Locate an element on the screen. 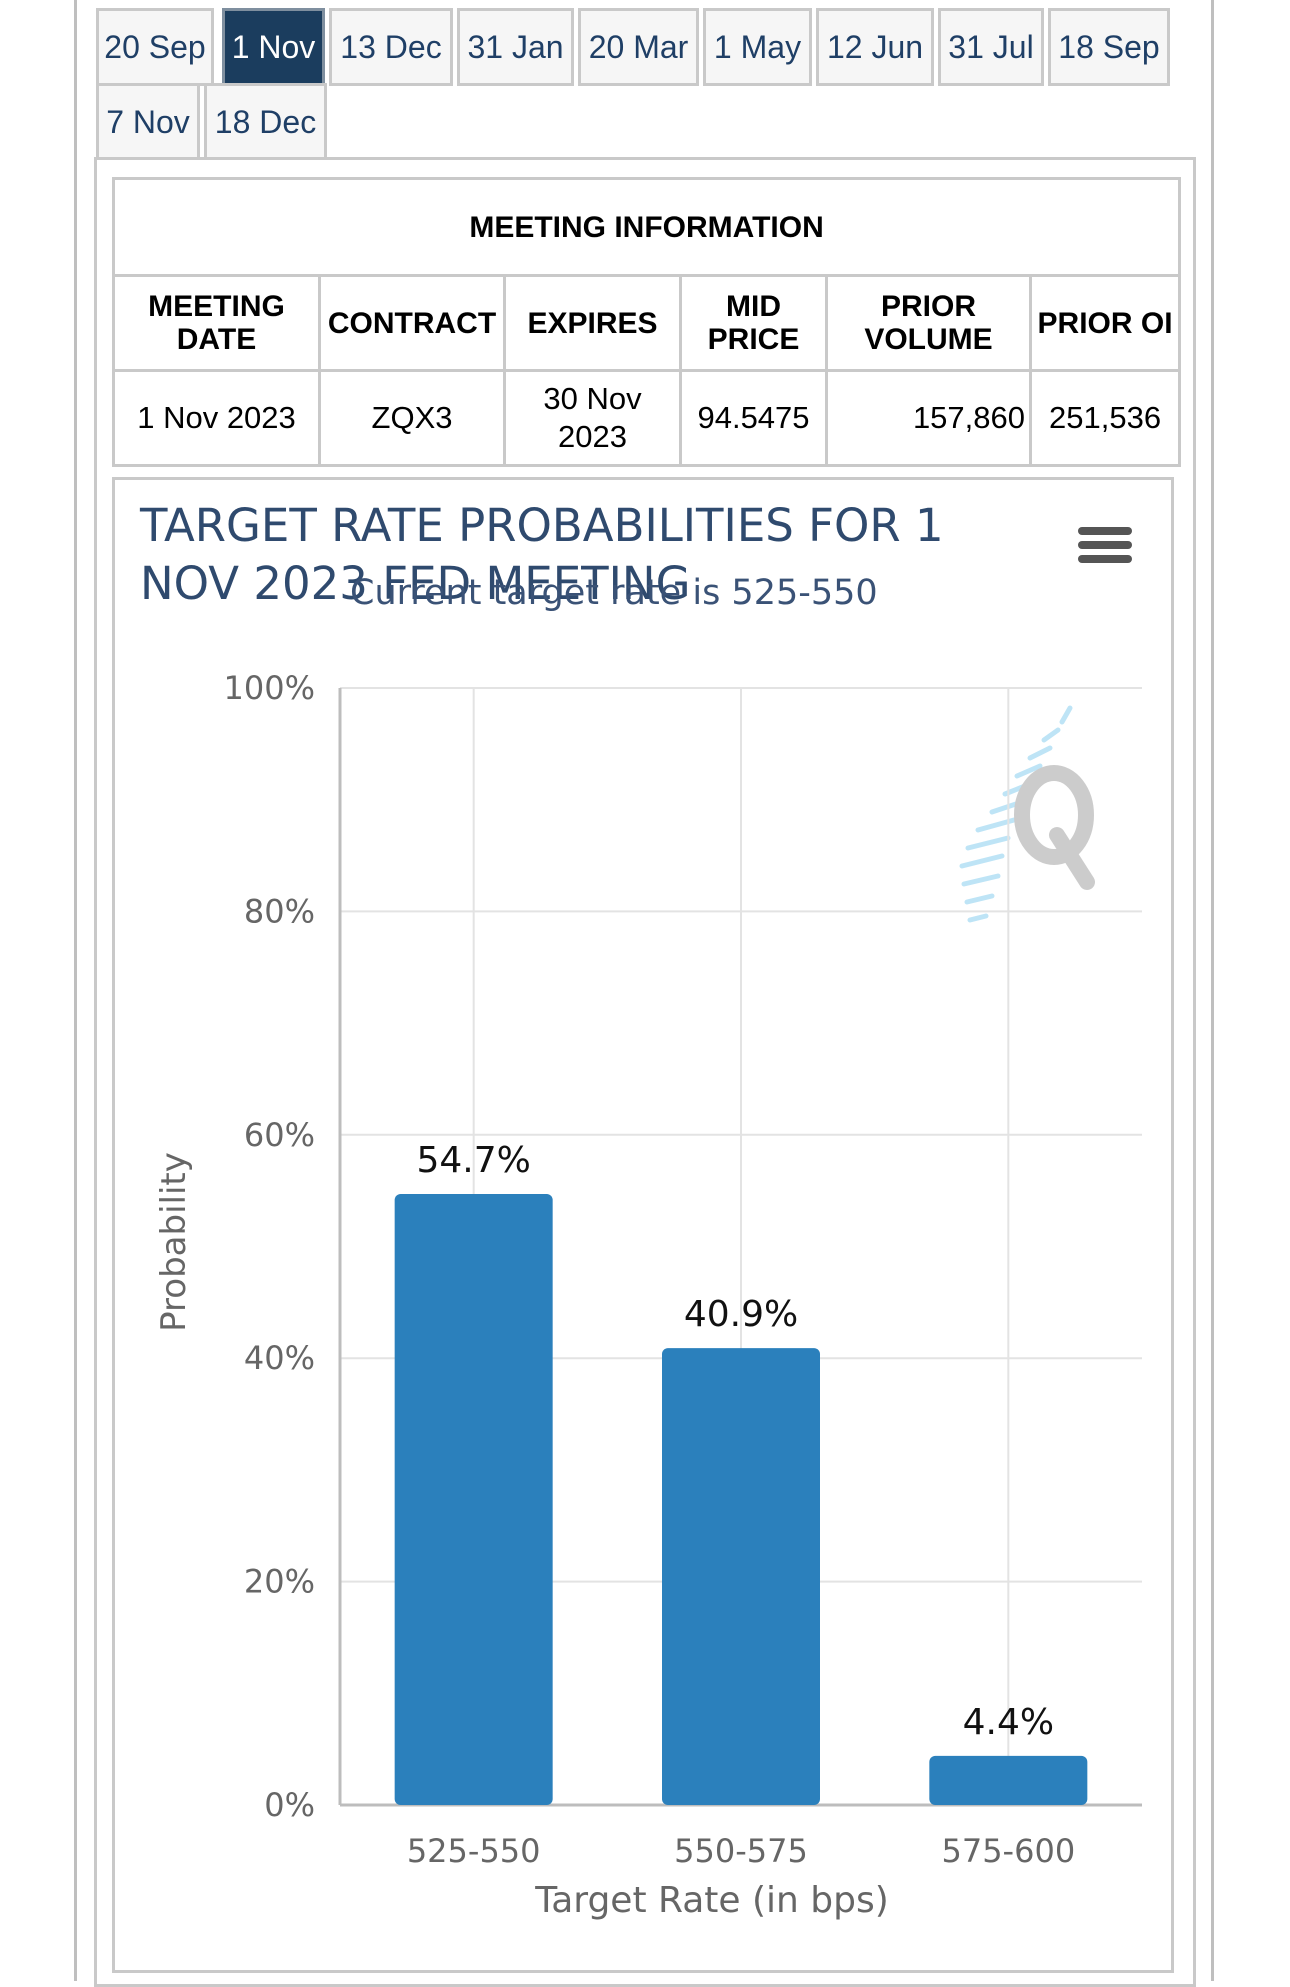  y-tick-label: 20% is located at coordinates (279, 1582).